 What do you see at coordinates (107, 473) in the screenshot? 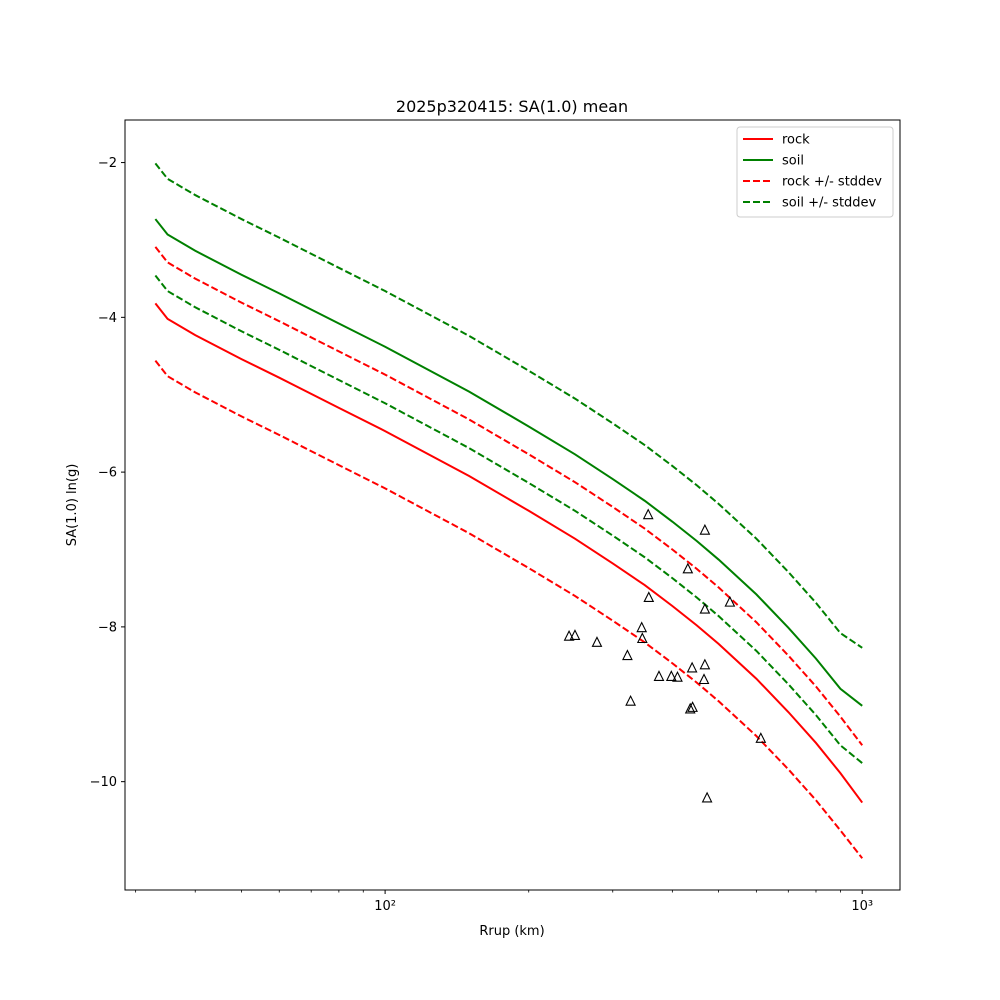
I see `y-tick-label: −6` at bounding box center [107, 473].